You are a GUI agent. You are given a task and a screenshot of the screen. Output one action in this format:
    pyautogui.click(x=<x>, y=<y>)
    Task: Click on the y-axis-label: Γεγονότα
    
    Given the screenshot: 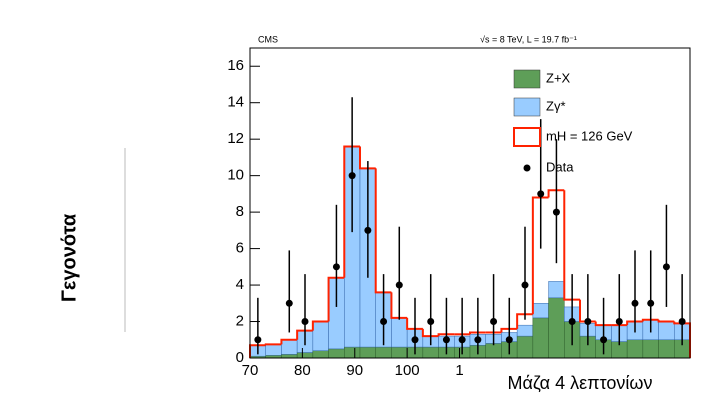 What is the action you would take?
    pyautogui.click(x=69, y=257)
    